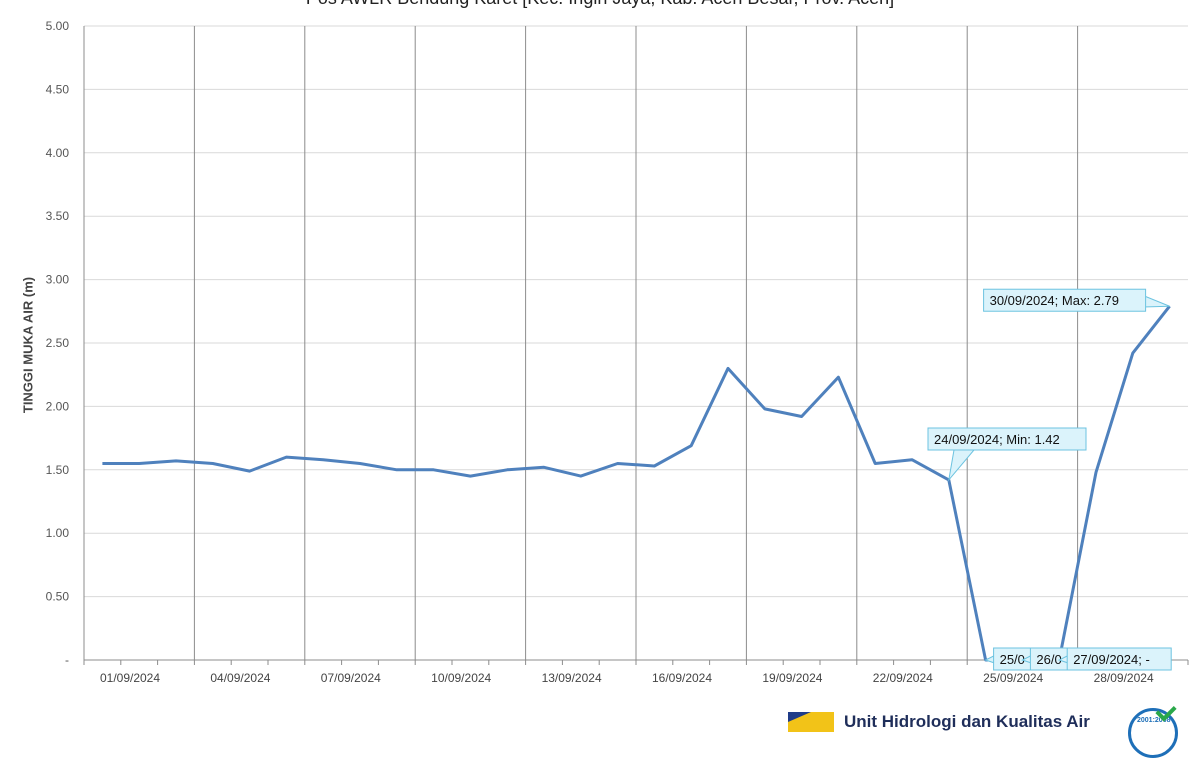  What do you see at coordinates (1124, 678) in the screenshot?
I see `x-tick-label: 28/09/2024` at bounding box center [1124, 678].